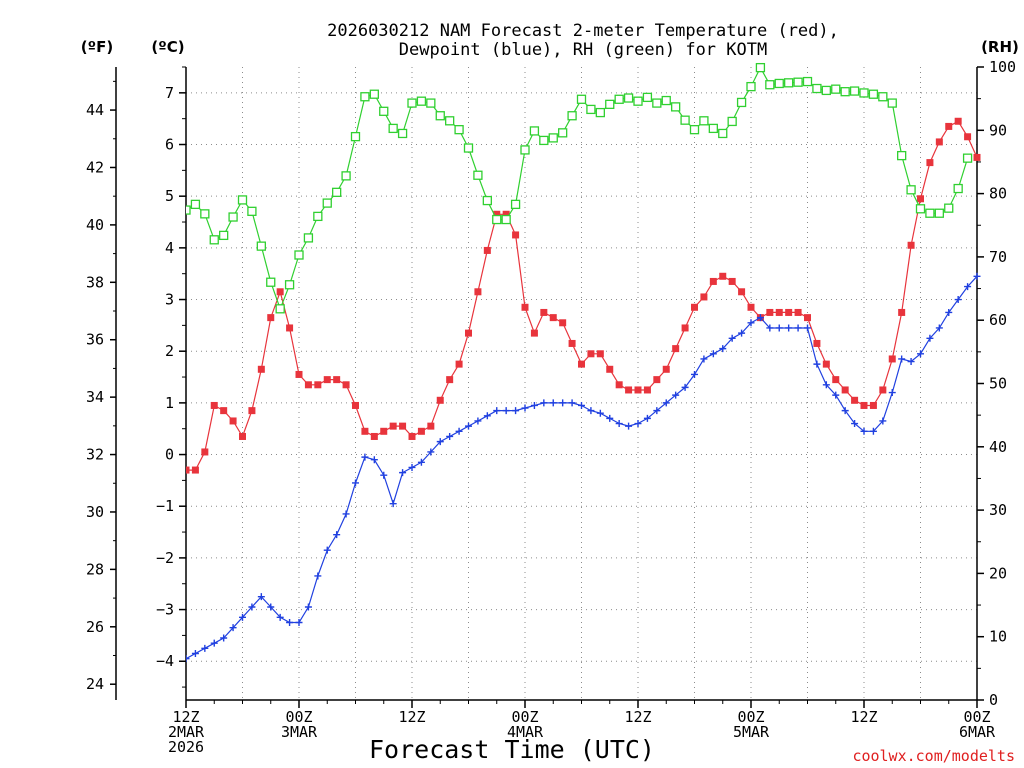 Image resolution: width=1024 pixels, height=768 pixels. Describe the element at coordinates (993, 700) in the screenshot. I see `rh-tick-label: 0` at that location.